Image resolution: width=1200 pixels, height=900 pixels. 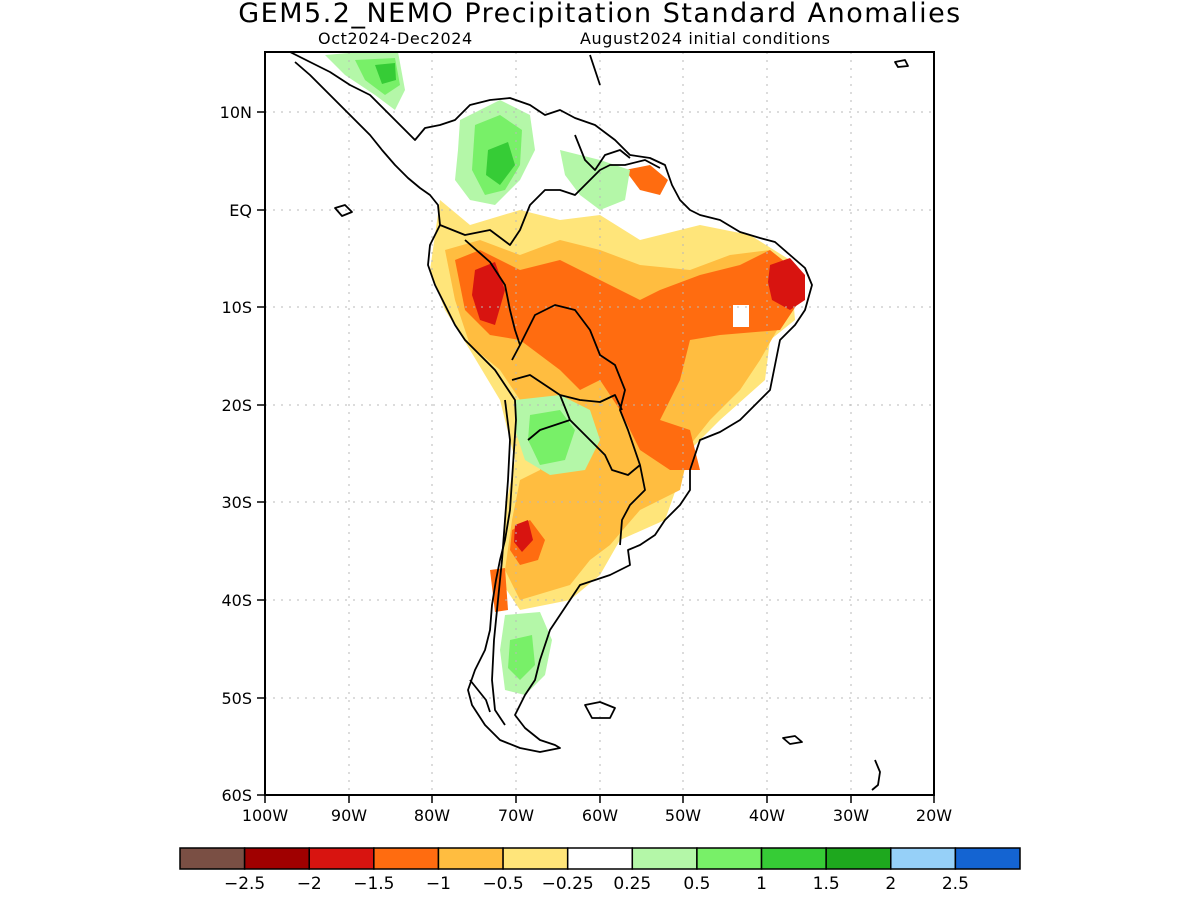 I want to click on lon-label: 80W, so click(x=432, y=815).